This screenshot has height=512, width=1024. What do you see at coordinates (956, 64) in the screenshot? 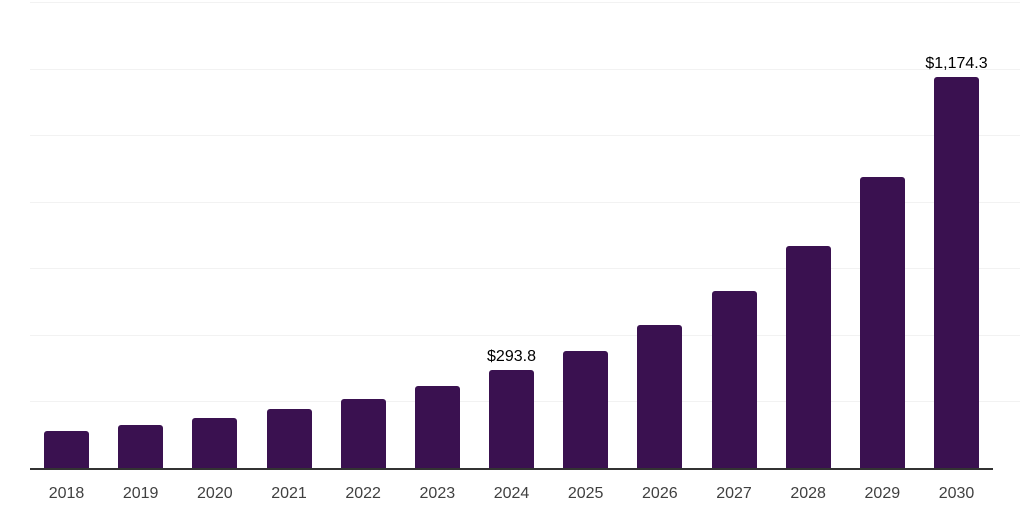
I see `data-label-2030: $1,174.3` at bounding box center [956, 64].